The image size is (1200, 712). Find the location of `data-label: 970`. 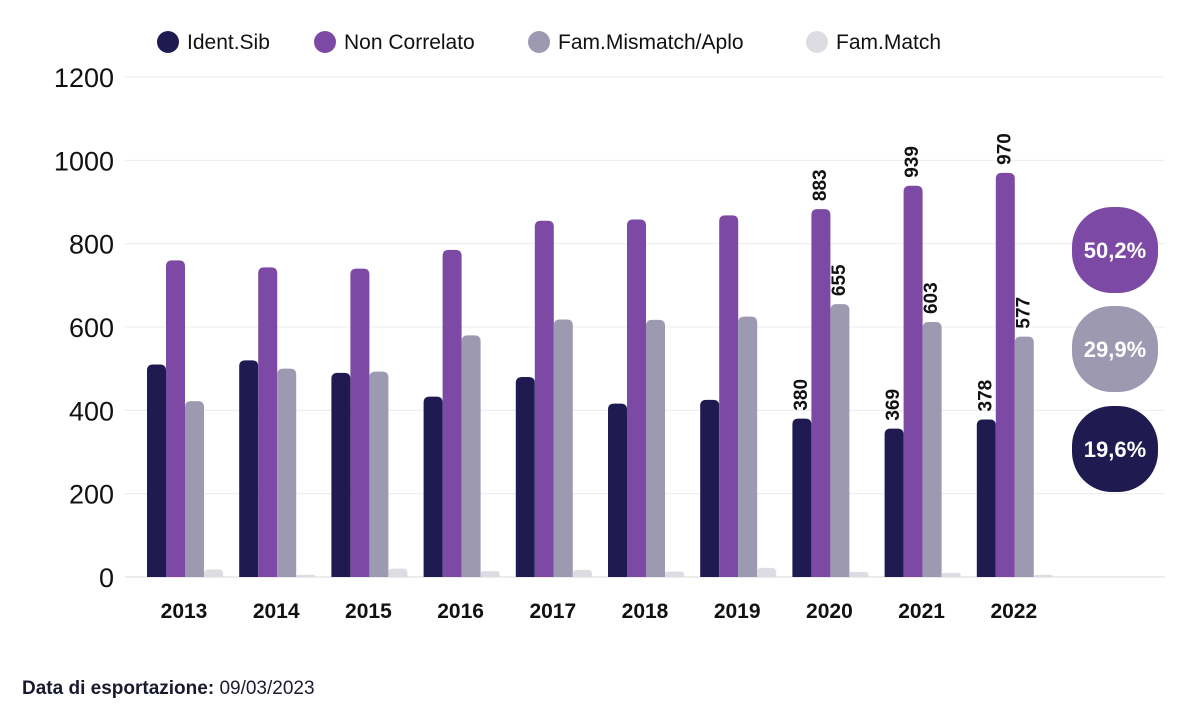

data-label: 970 is located at coordinates (1004, 149).